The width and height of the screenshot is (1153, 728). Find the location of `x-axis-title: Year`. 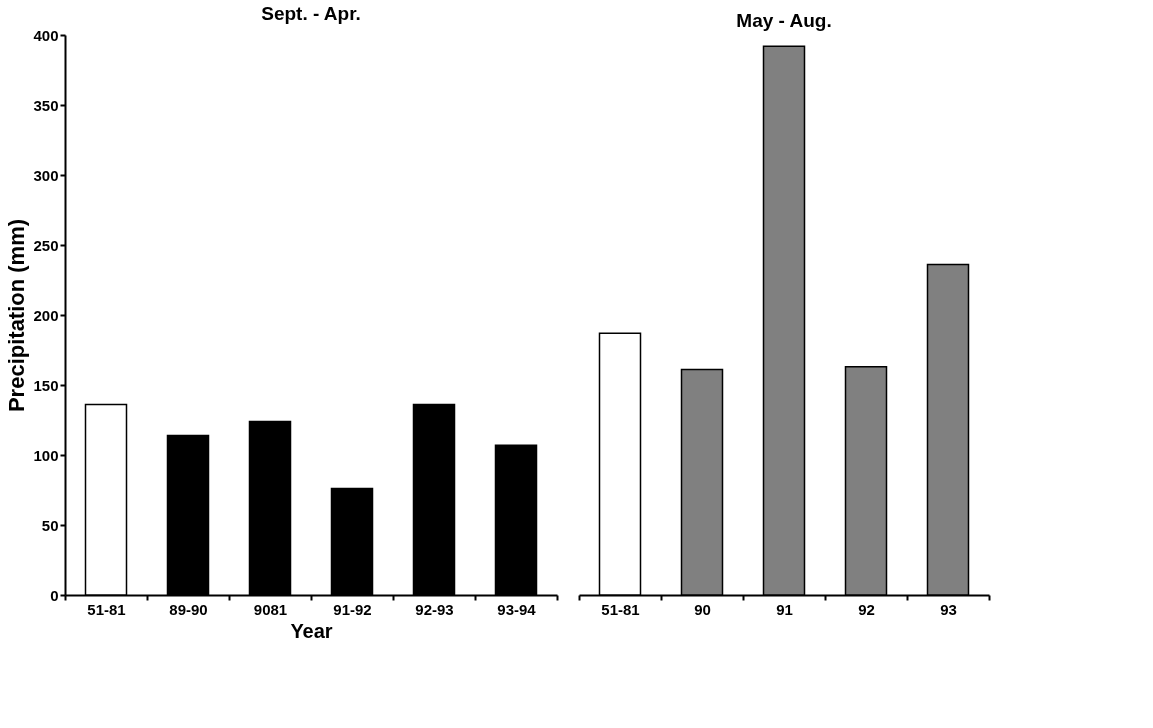

x-axis-title: Year is located at coordinates (311, 630).